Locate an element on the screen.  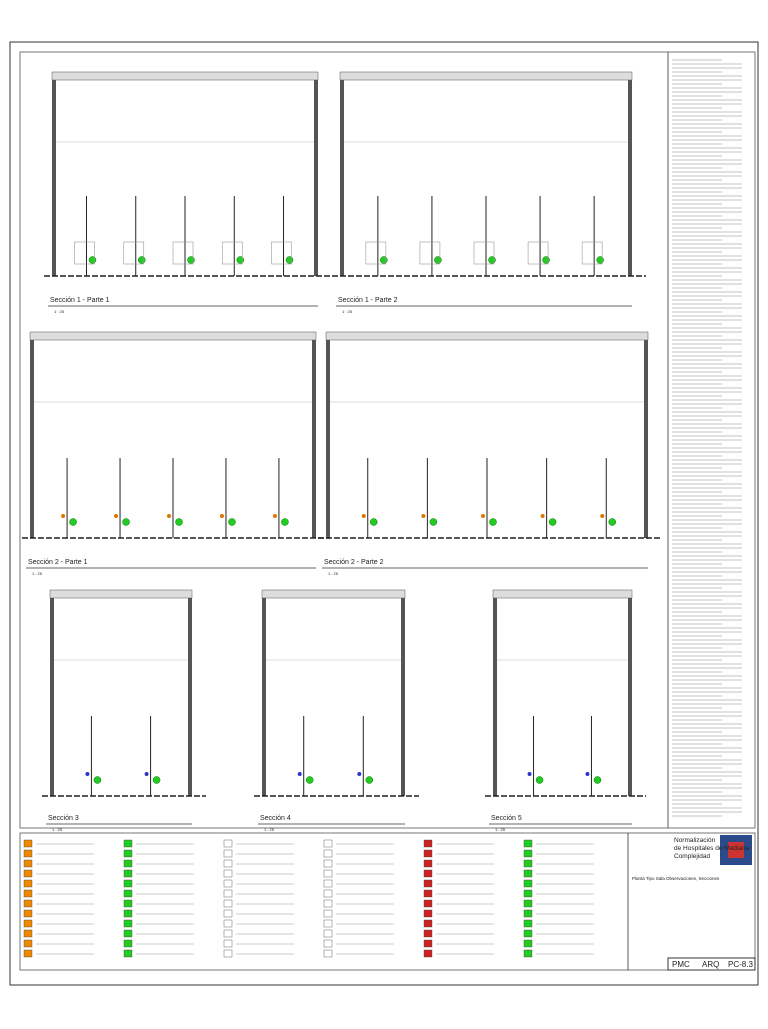
code: PMC is located at coordinates (681, 964).